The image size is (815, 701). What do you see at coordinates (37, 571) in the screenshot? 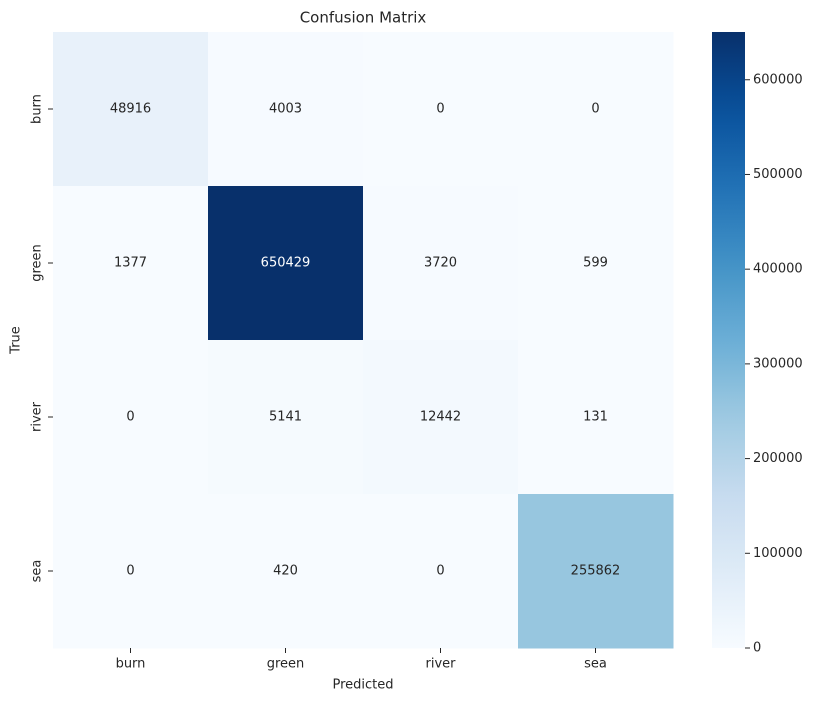
I see `y-tick-label: sea` at bounding box center [37, 571].